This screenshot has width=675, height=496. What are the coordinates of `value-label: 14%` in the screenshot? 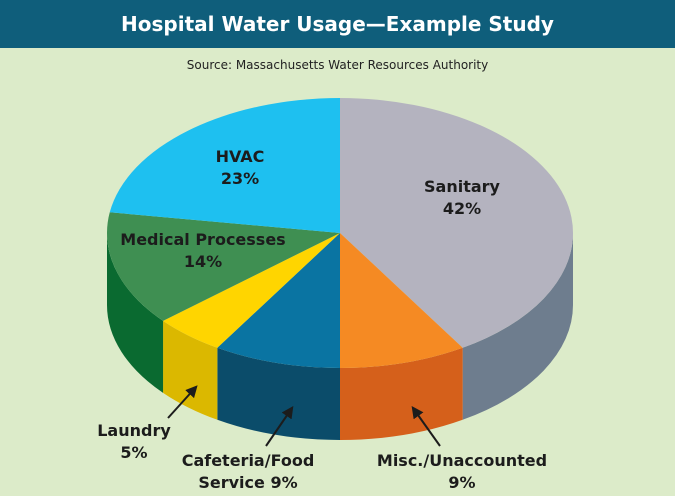 It's located at (203, 261).